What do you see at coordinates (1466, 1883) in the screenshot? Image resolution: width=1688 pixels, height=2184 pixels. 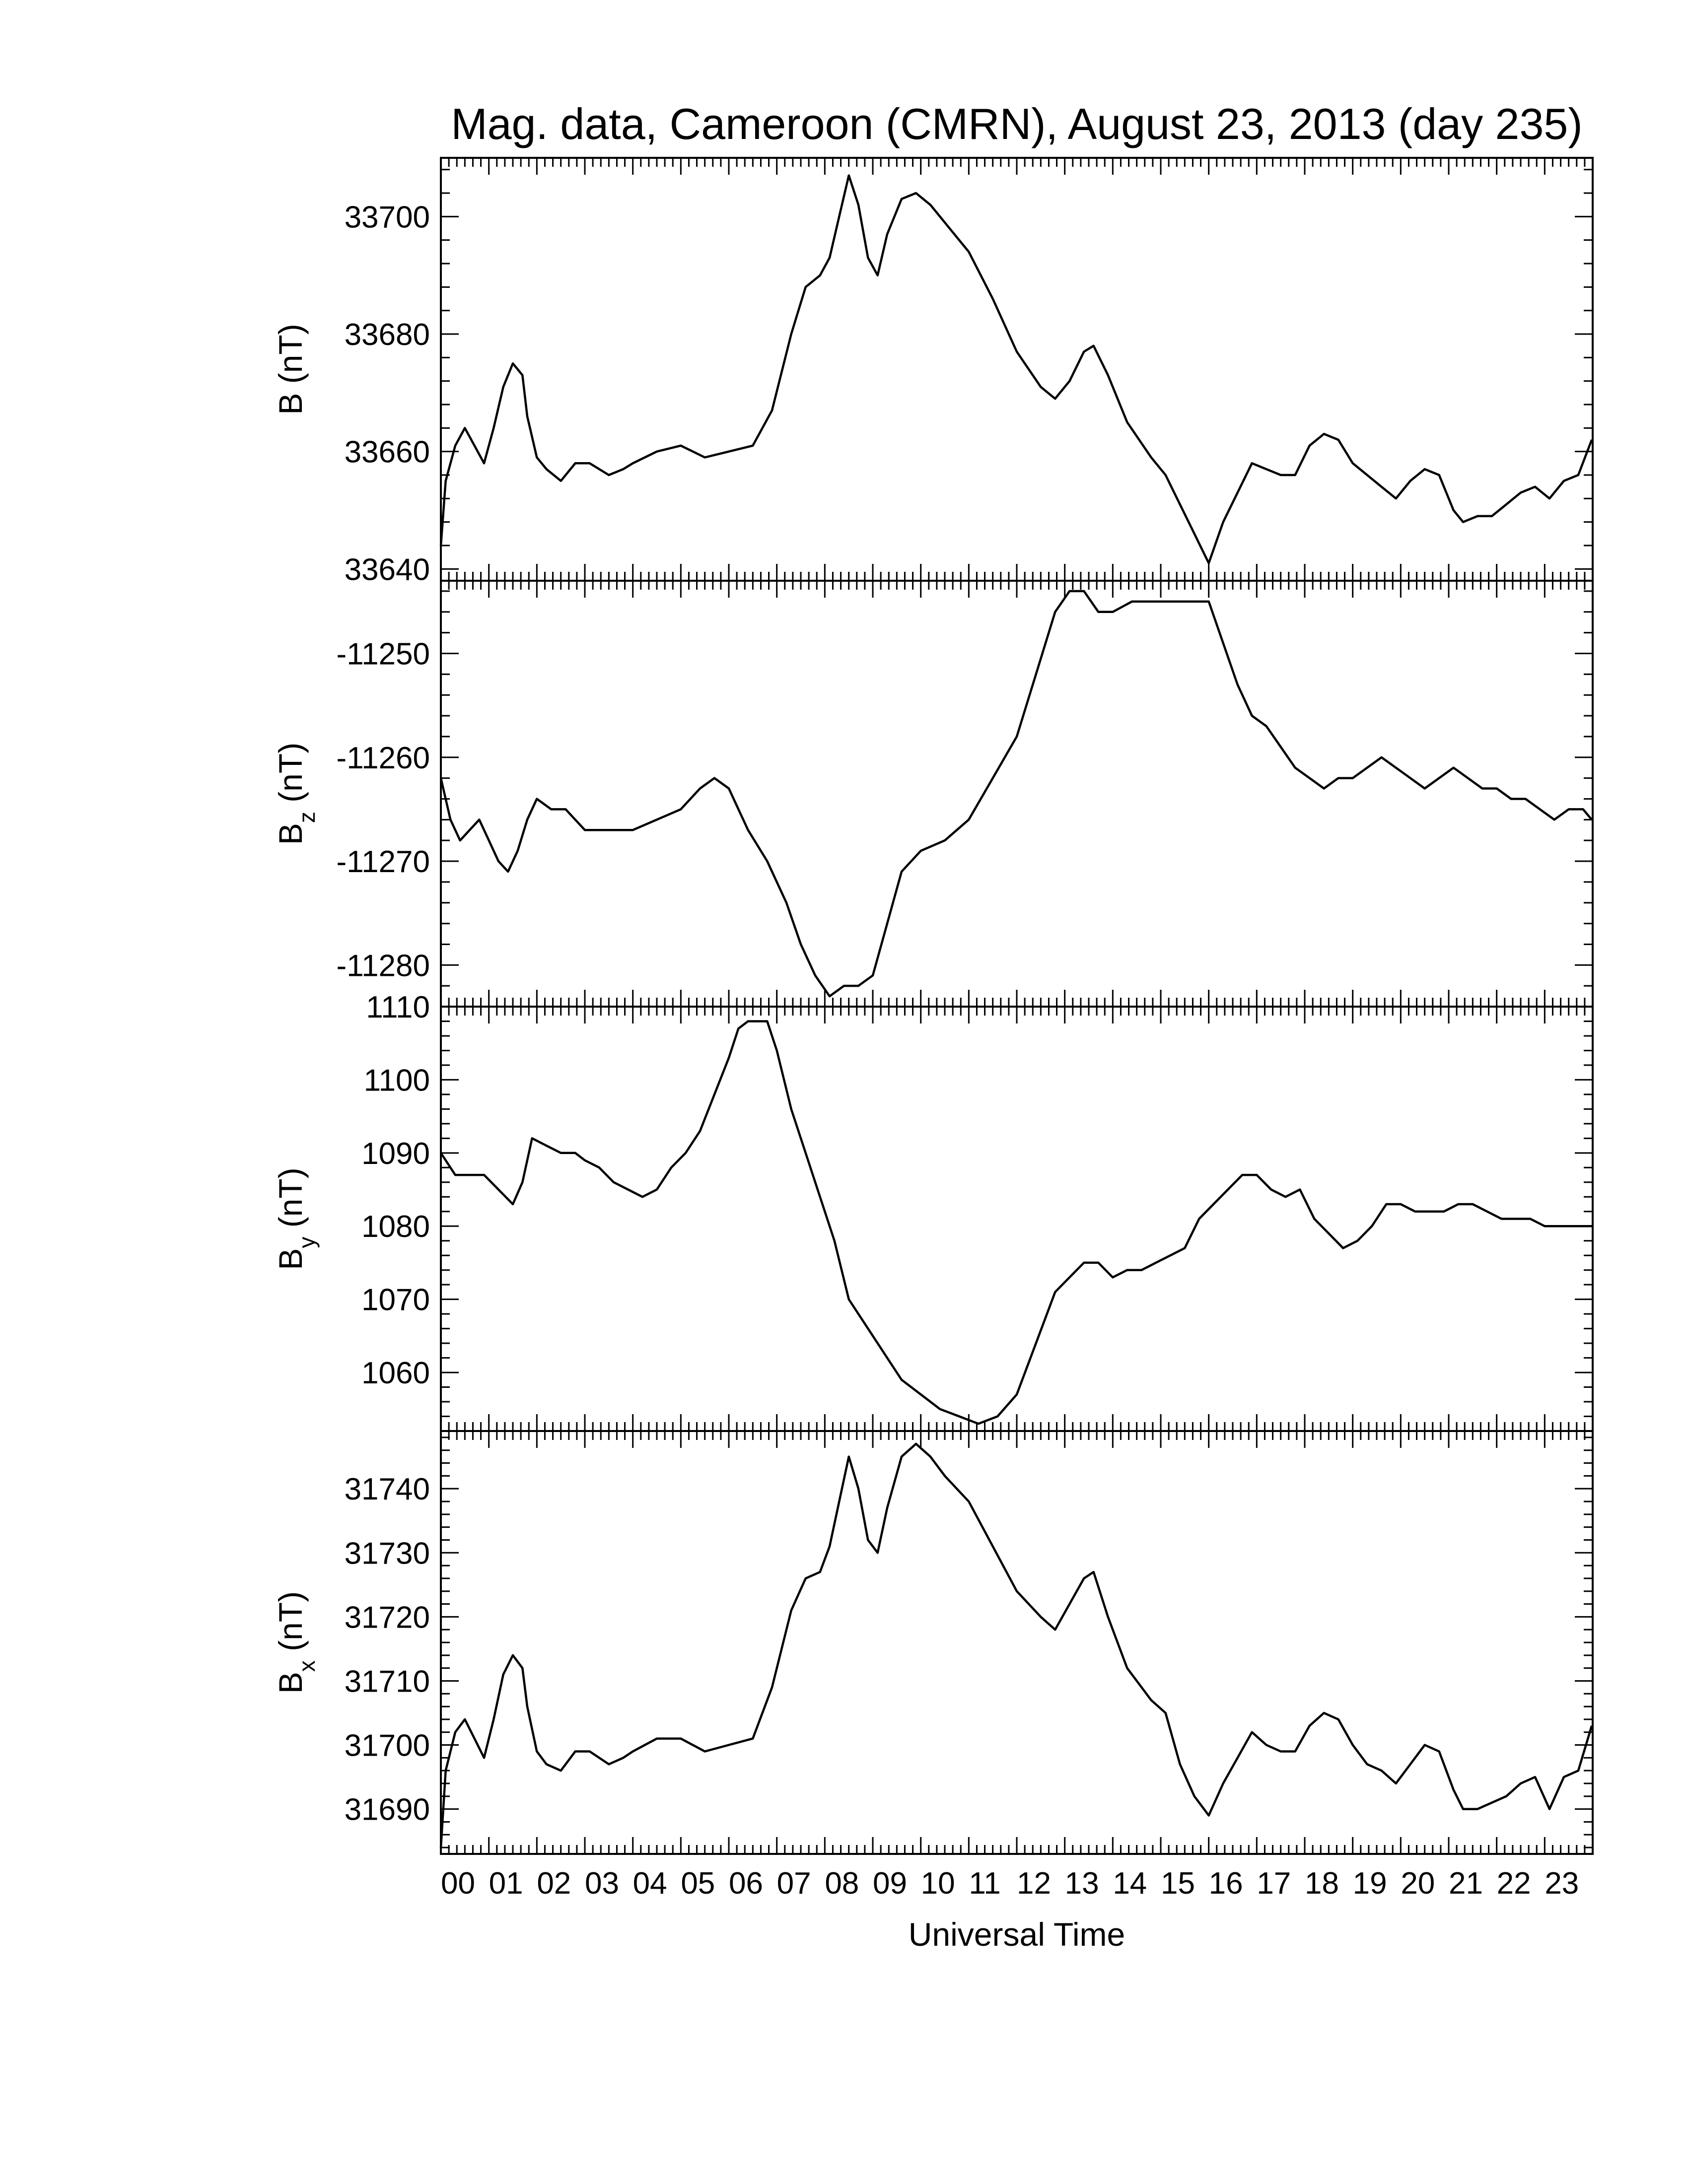 I see `x-tick-label: 21` at bounding box center [1466, 1883].